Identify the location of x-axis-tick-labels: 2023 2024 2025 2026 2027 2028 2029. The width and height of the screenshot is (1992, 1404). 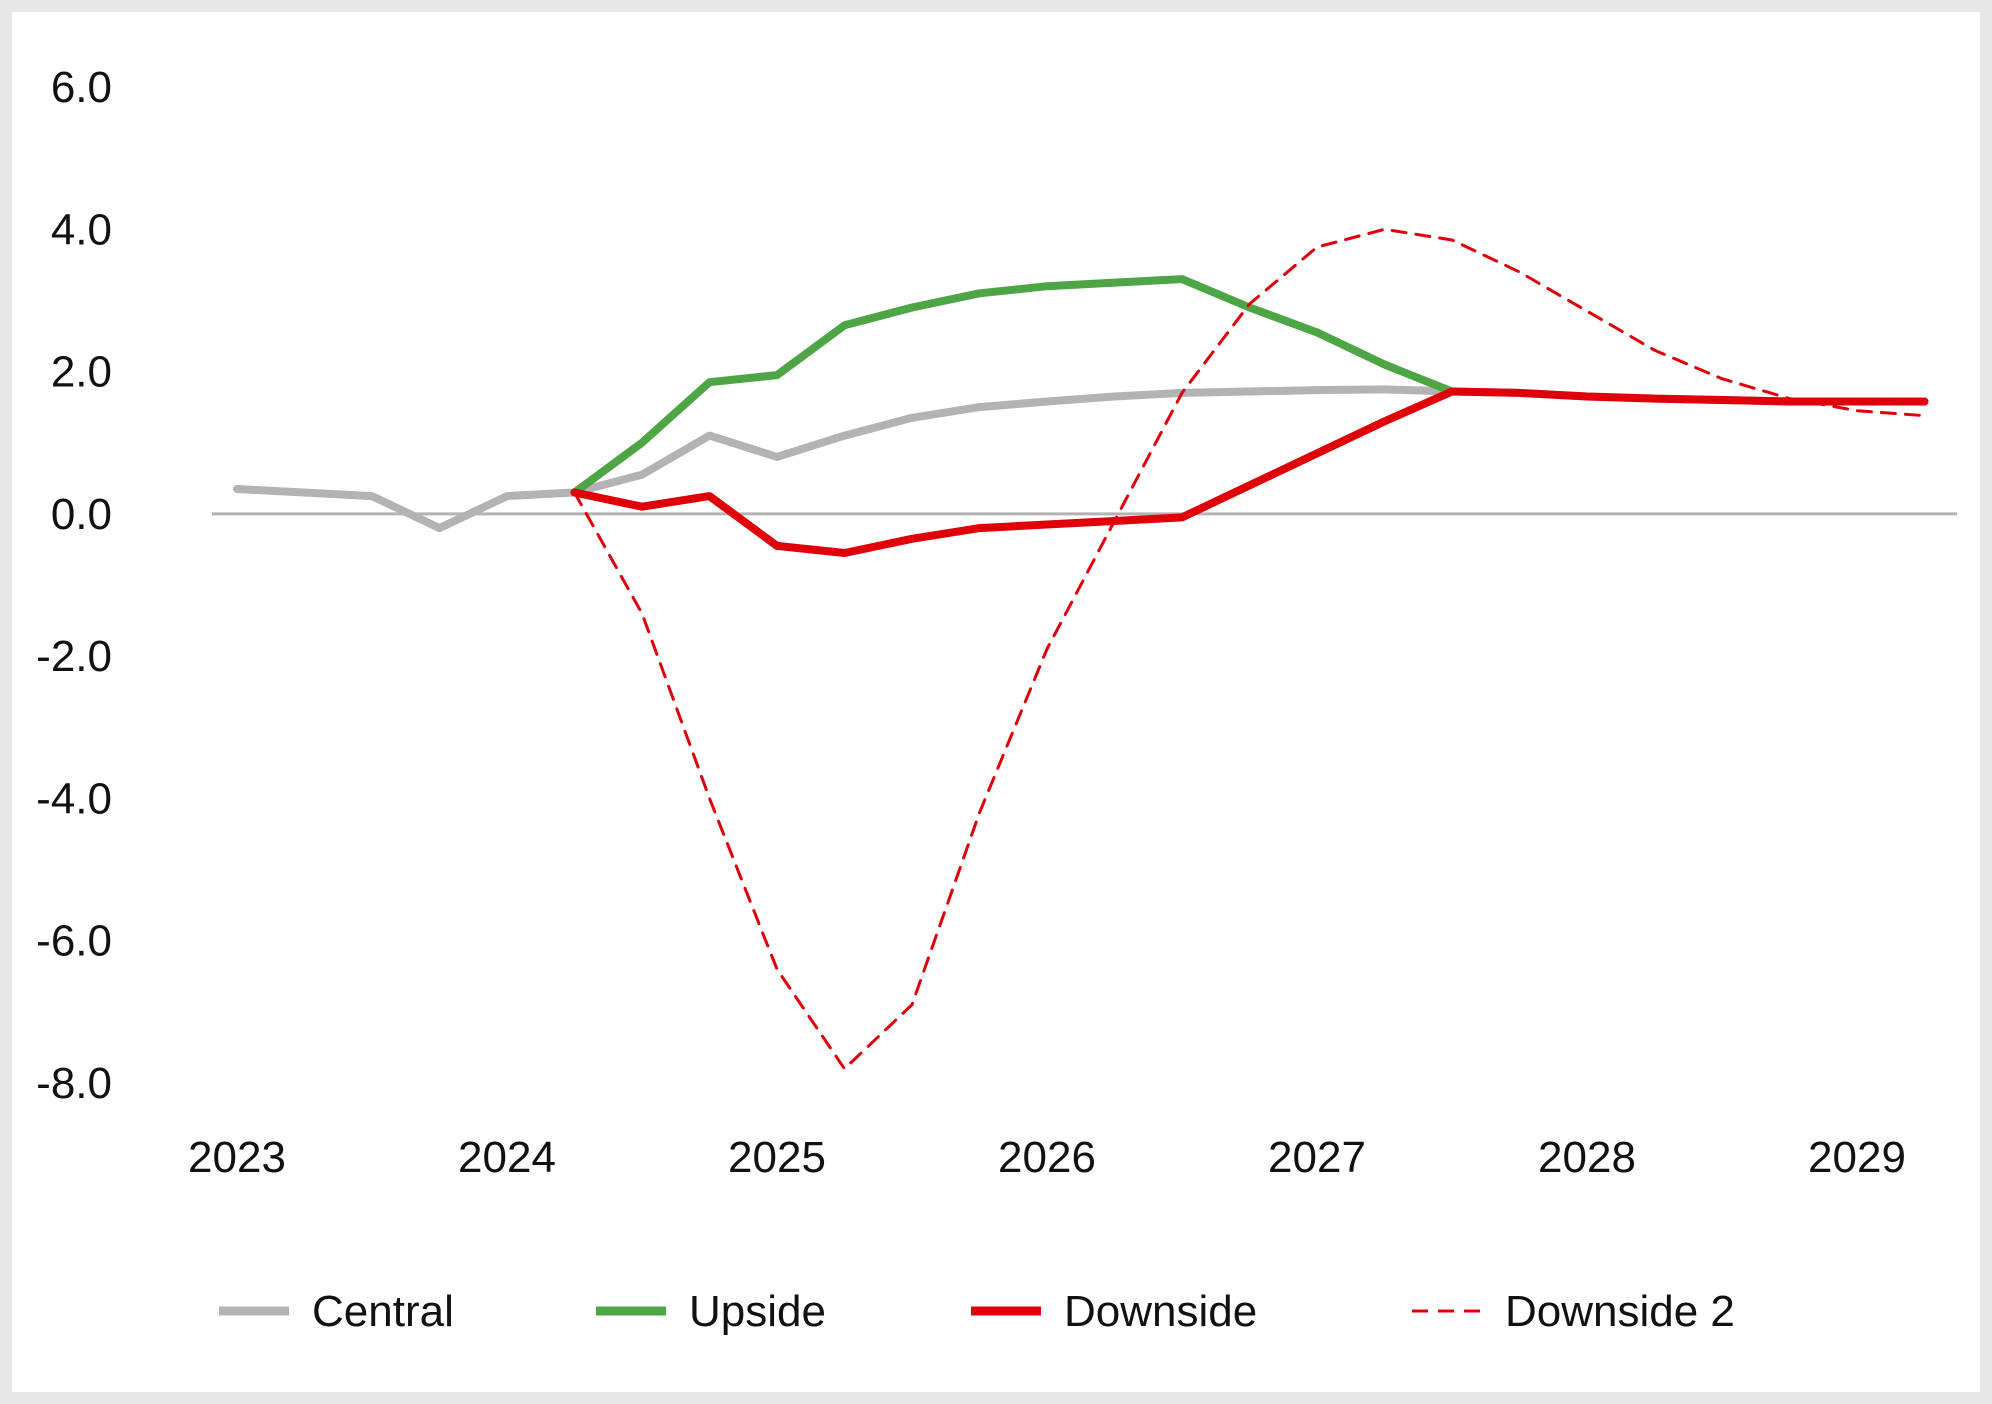
(1047, 1157).